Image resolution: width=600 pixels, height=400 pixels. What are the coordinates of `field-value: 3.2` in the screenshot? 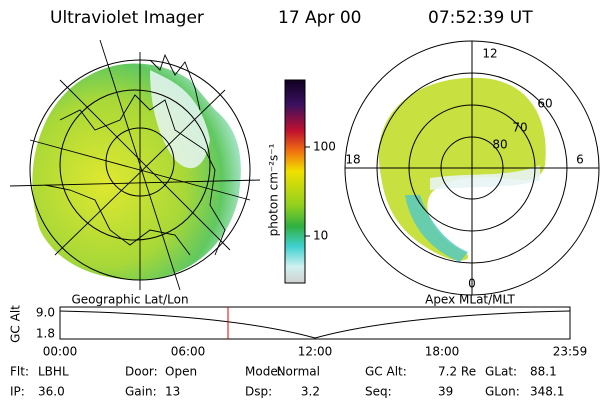 It's located at (310, 392).